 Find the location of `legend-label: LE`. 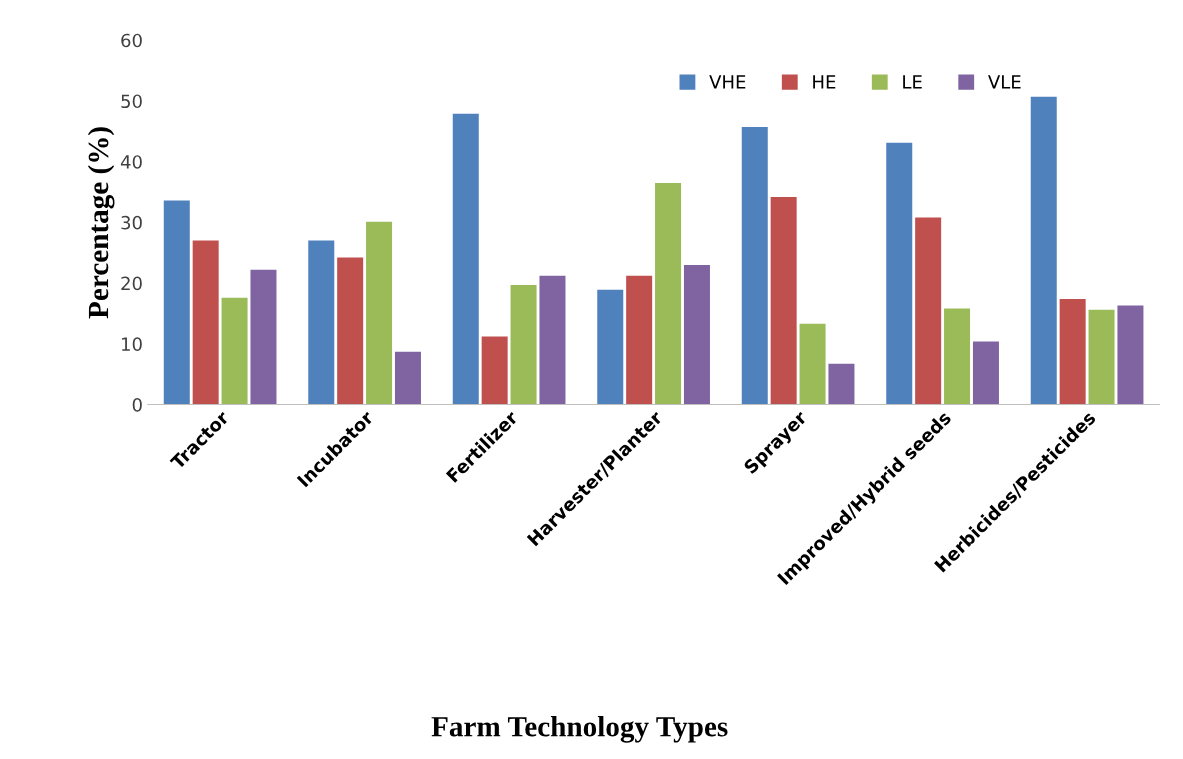

legend-label: LE is located at coordinates (912, 82).